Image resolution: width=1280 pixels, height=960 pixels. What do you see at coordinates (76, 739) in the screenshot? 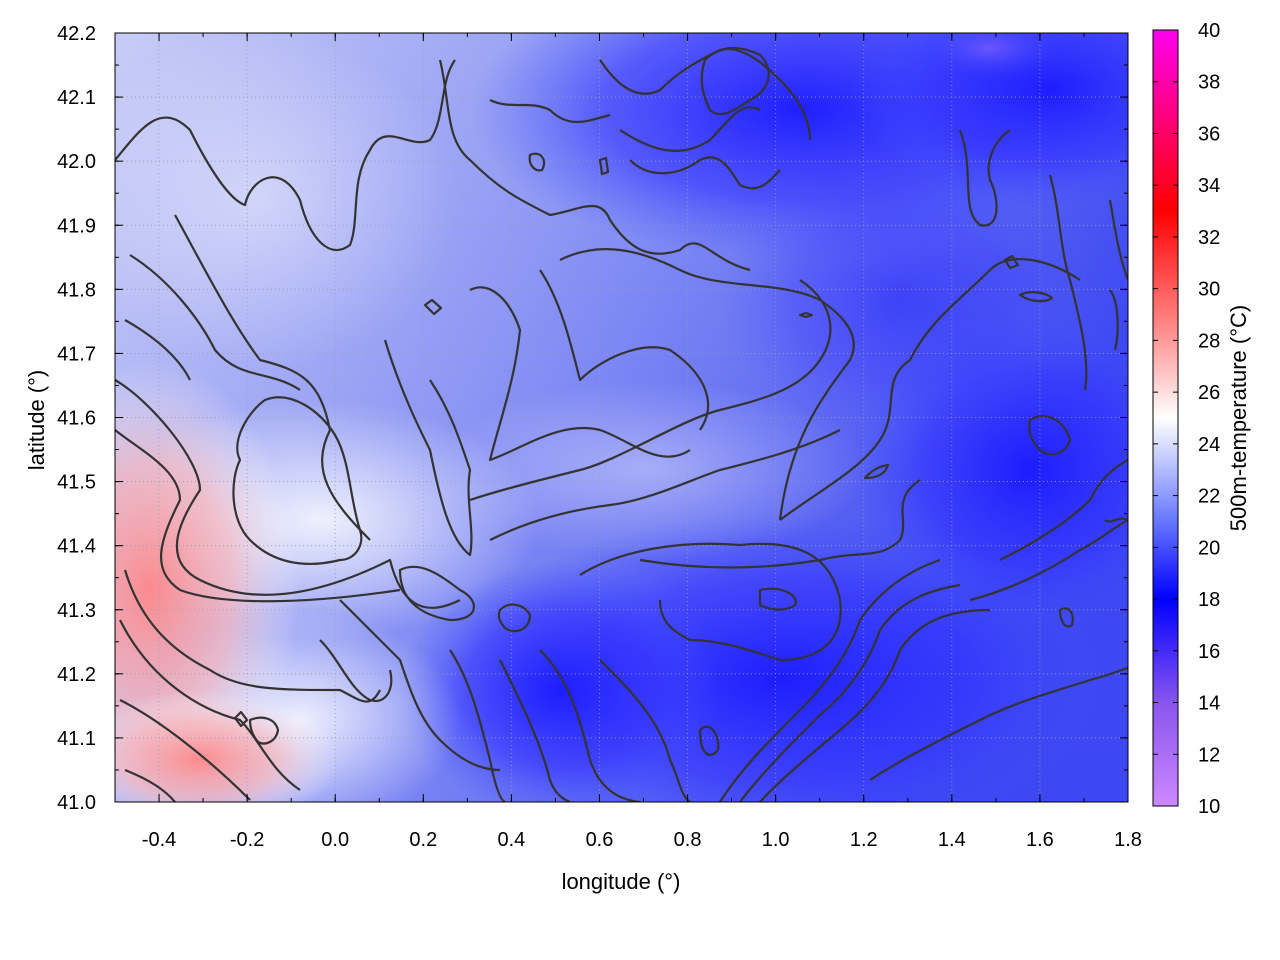
I see `y-tick-label: 41.1` at bounding box center [76, 739].